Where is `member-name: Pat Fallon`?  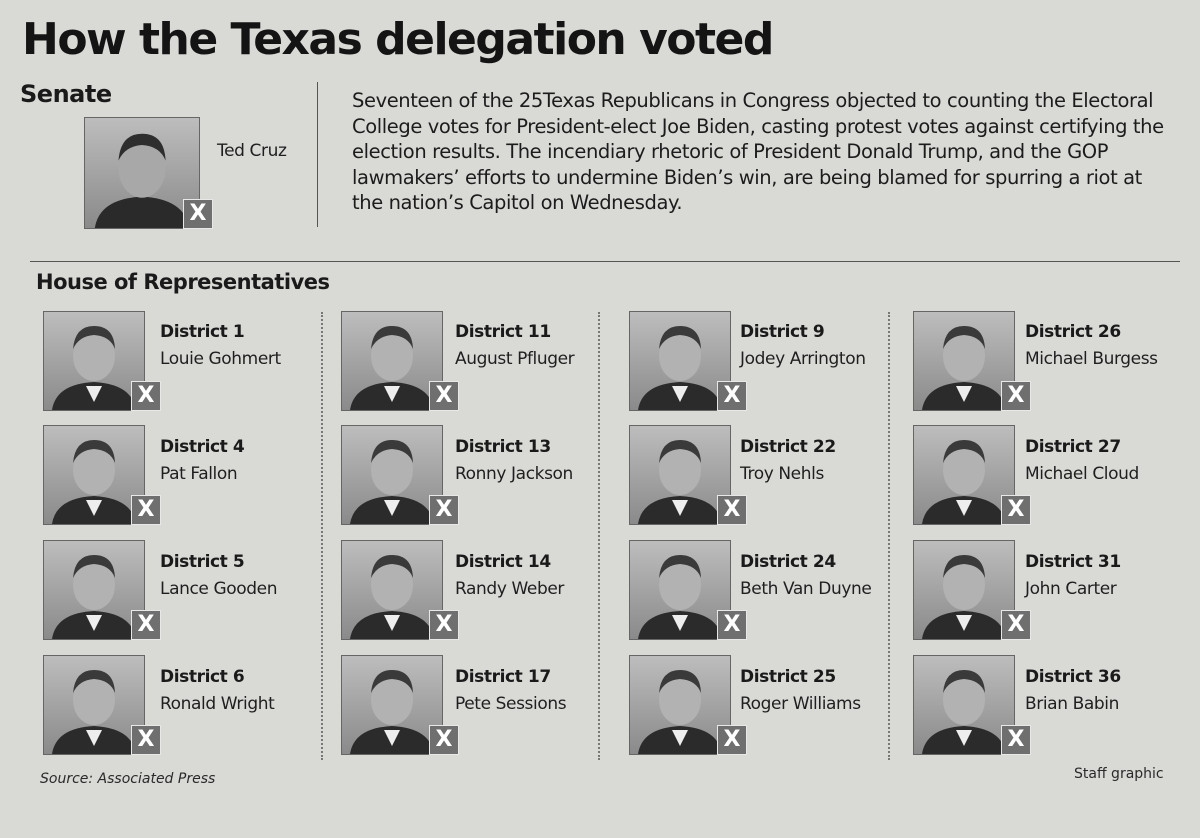
member-name: Pat Fallon is located at coordinates (199, 474).